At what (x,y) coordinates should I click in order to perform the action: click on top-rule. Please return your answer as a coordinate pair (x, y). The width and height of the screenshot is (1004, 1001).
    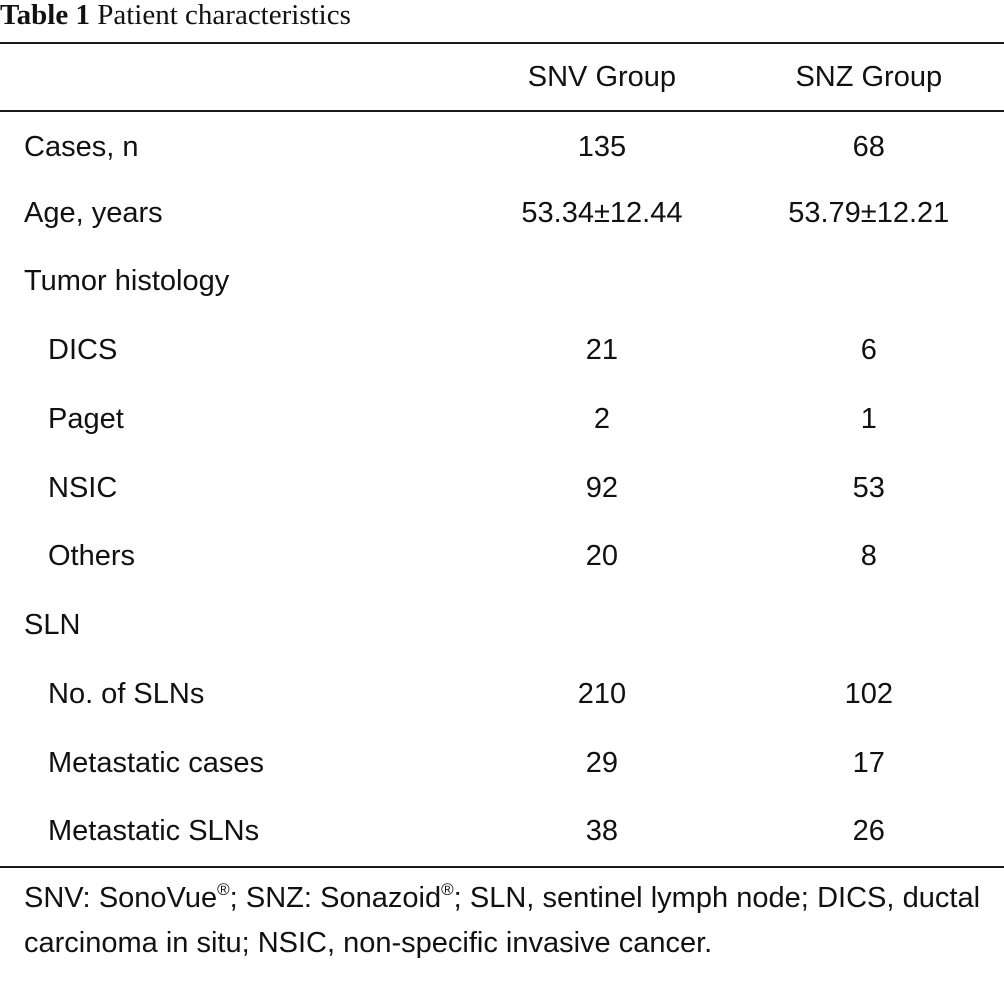
    Looking at the image, I should click on (502, 43).